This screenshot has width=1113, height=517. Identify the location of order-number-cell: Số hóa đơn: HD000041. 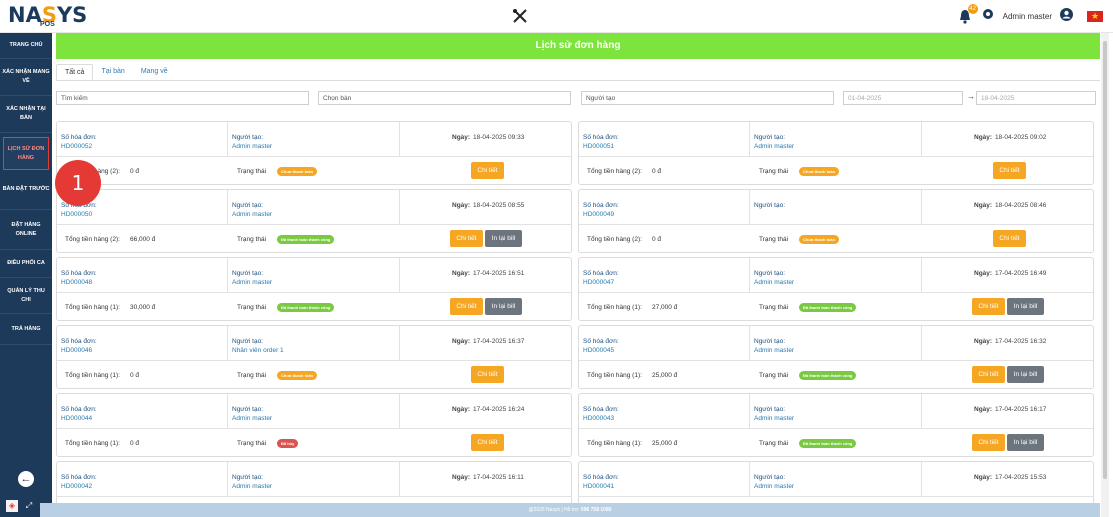
(664, 479).